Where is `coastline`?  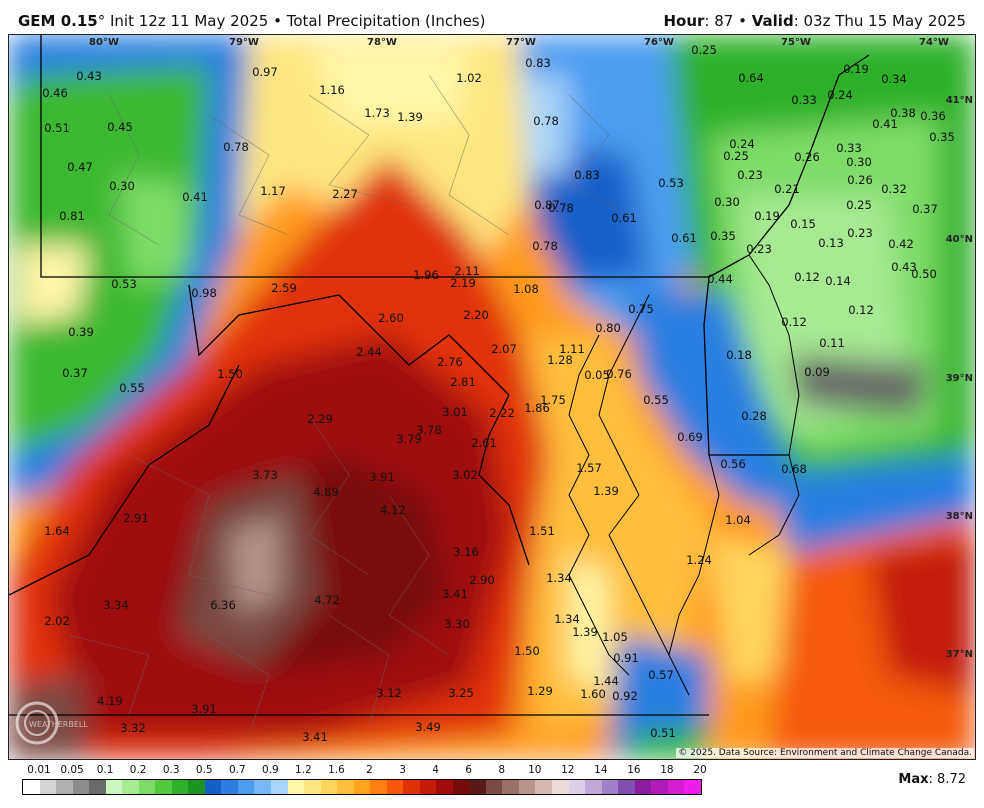 coastline is located at coordinates (684, 475).